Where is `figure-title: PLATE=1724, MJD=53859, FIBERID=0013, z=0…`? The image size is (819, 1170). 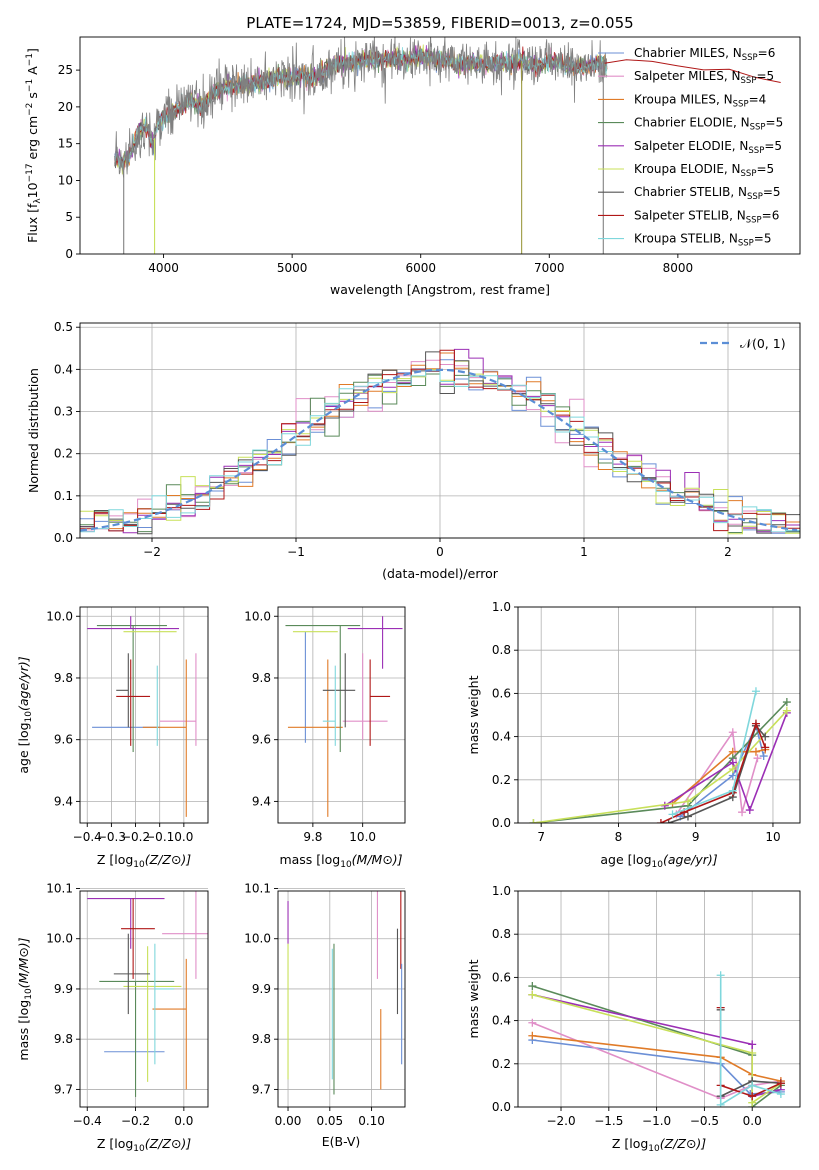
figure-title: PLATE=1724, MJD=53859, FIBERID=0013, z=0… is located at coordinates (439, 23).